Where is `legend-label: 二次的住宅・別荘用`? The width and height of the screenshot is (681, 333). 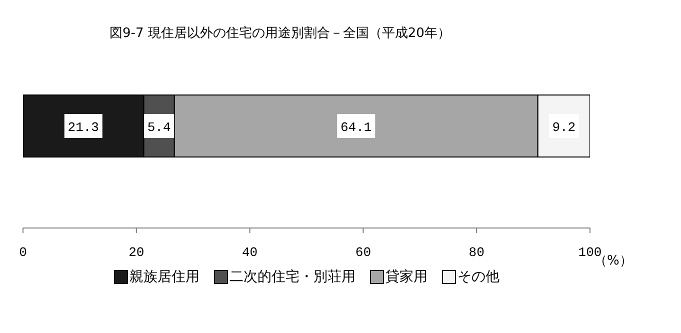 legend-label: 二次的住宅・別荘用 is located at coordinates (293, 277).